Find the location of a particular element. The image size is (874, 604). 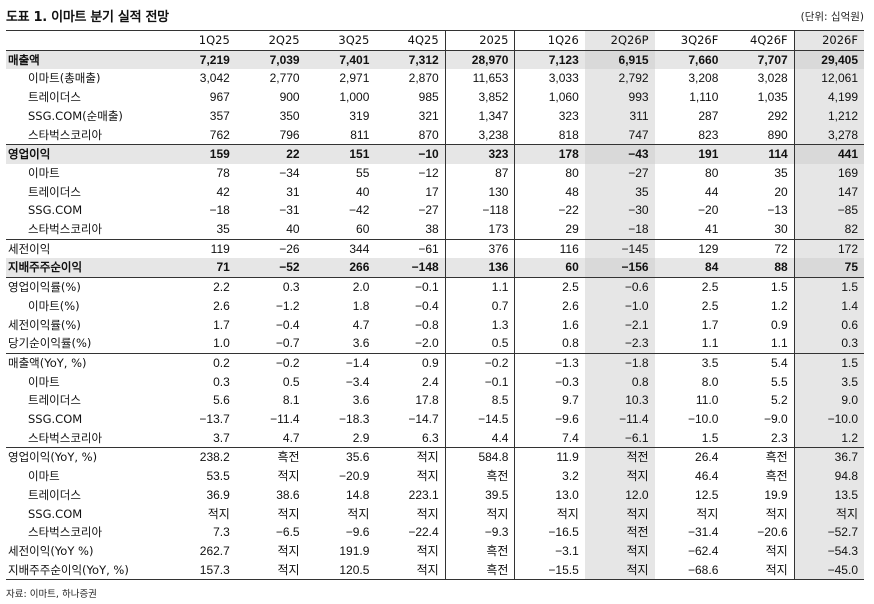

cell-value: 1.1 is located at coordinates (779, 343).